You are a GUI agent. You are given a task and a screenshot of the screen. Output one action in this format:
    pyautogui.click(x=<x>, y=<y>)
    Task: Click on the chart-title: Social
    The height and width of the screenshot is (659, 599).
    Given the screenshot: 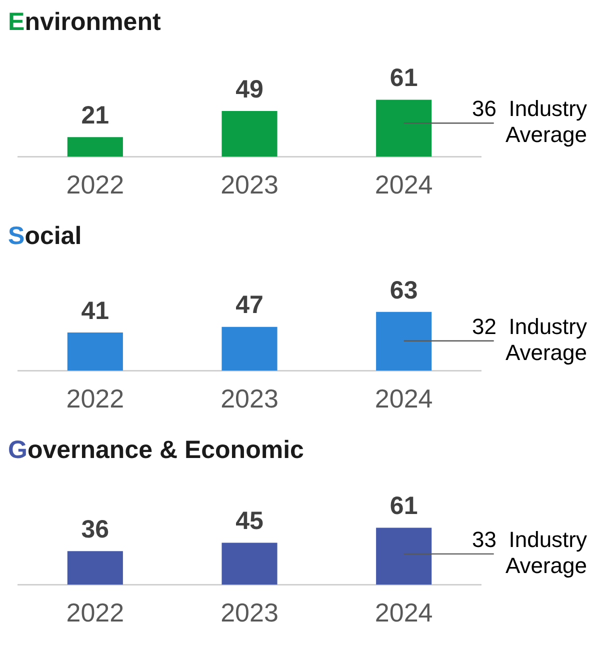 What is the action you would take?
    pyautogui.click(x=45, y=236)
    